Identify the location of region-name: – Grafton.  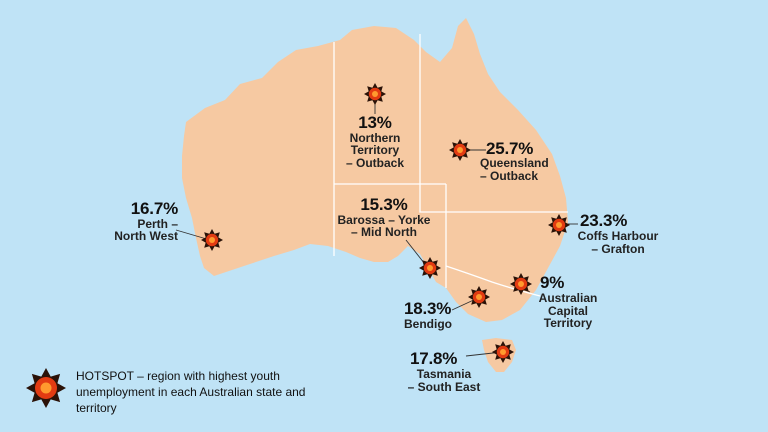
(618, 248).